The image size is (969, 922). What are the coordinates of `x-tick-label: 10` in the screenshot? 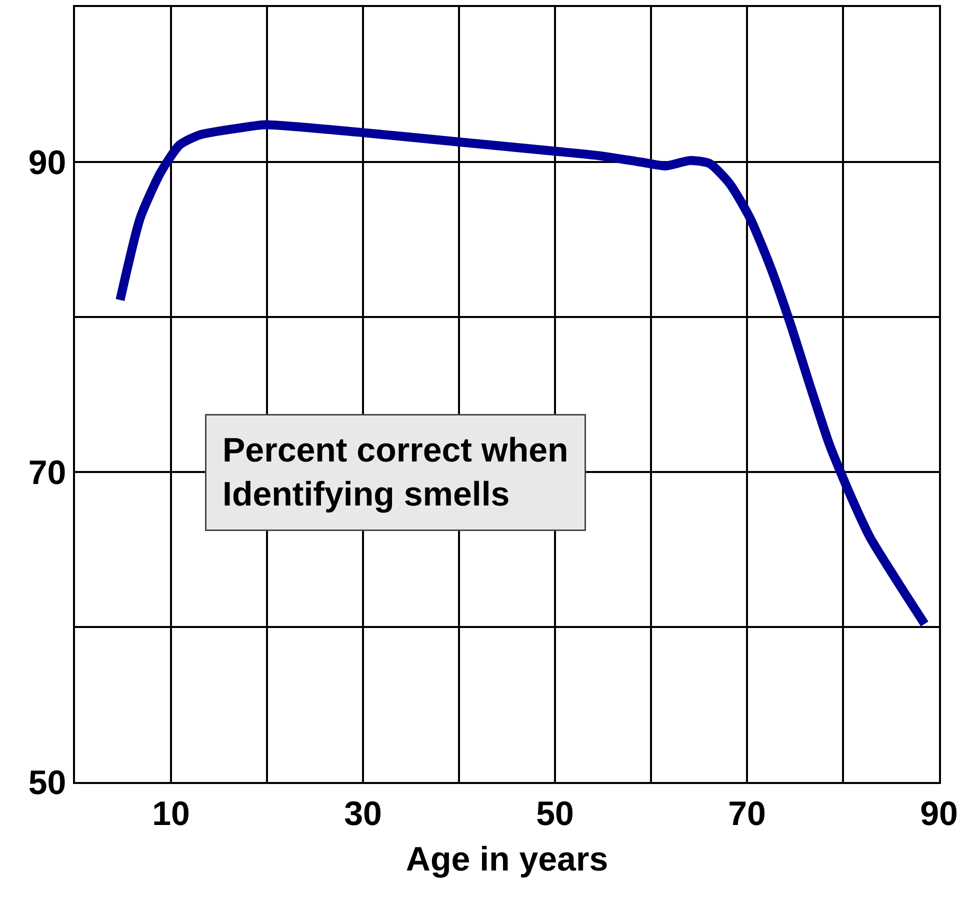 It's located at (171, 813).